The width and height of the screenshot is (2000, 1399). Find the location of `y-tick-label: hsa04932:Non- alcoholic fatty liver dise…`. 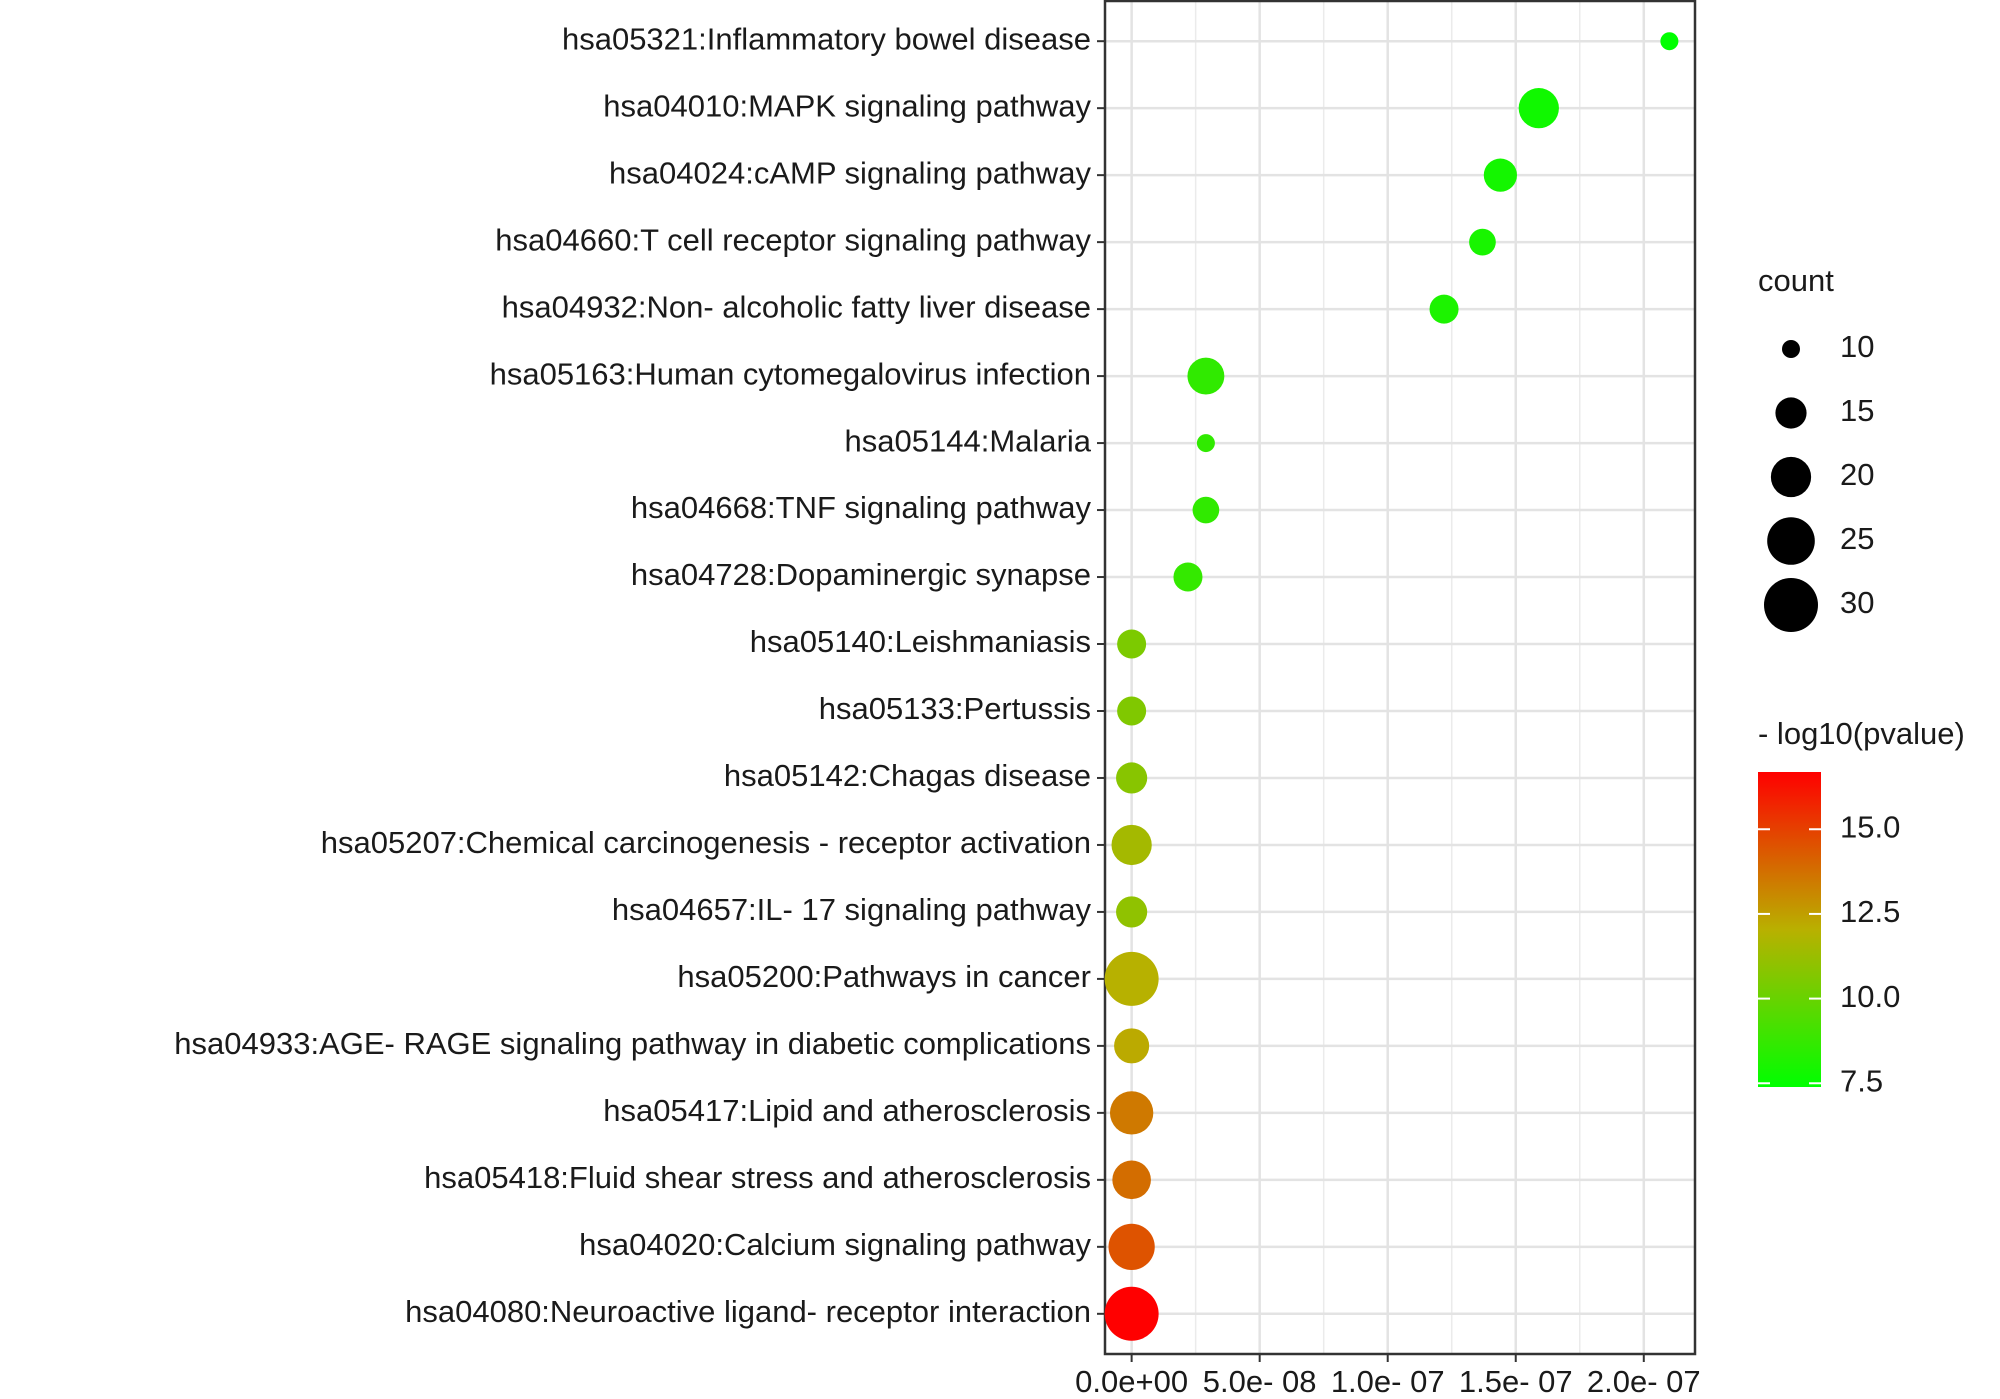

y-tick-label: hsa04932:Non- alcoholic fatty liver dise… is located at coordinates (796, 306).